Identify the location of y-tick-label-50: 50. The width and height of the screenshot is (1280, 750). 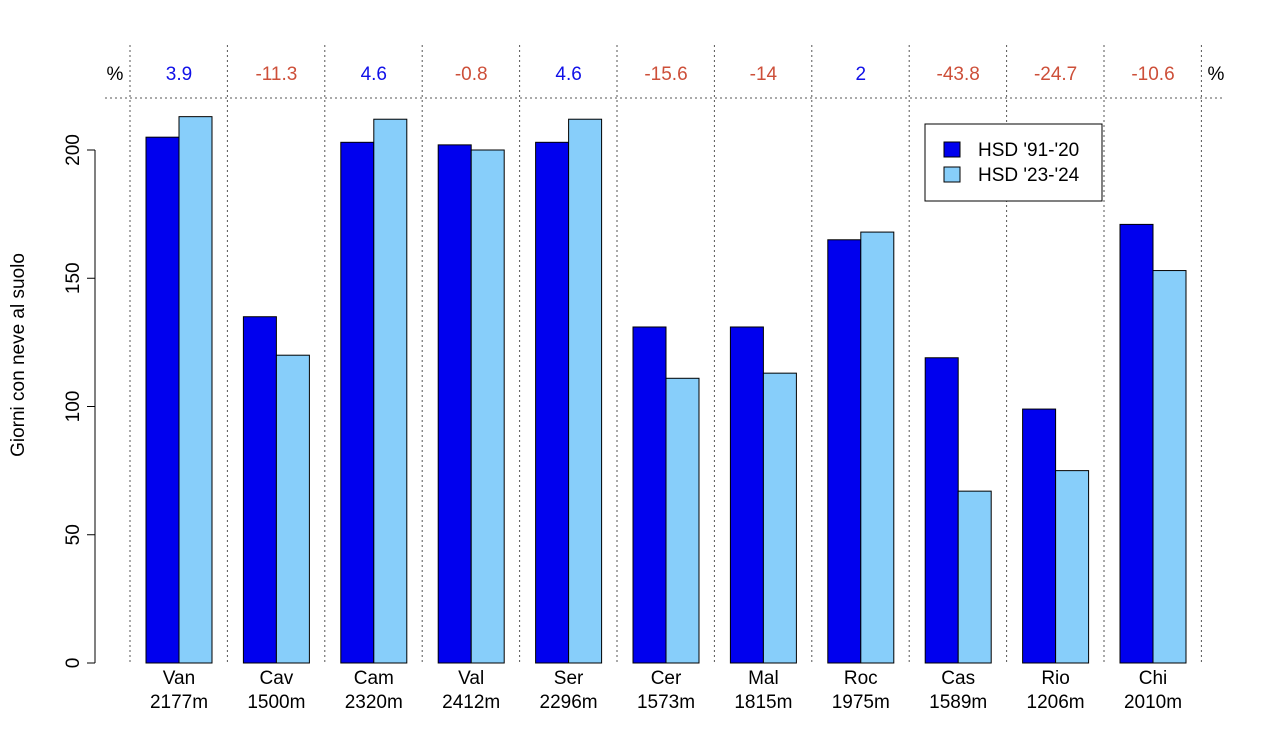
(73, 534).